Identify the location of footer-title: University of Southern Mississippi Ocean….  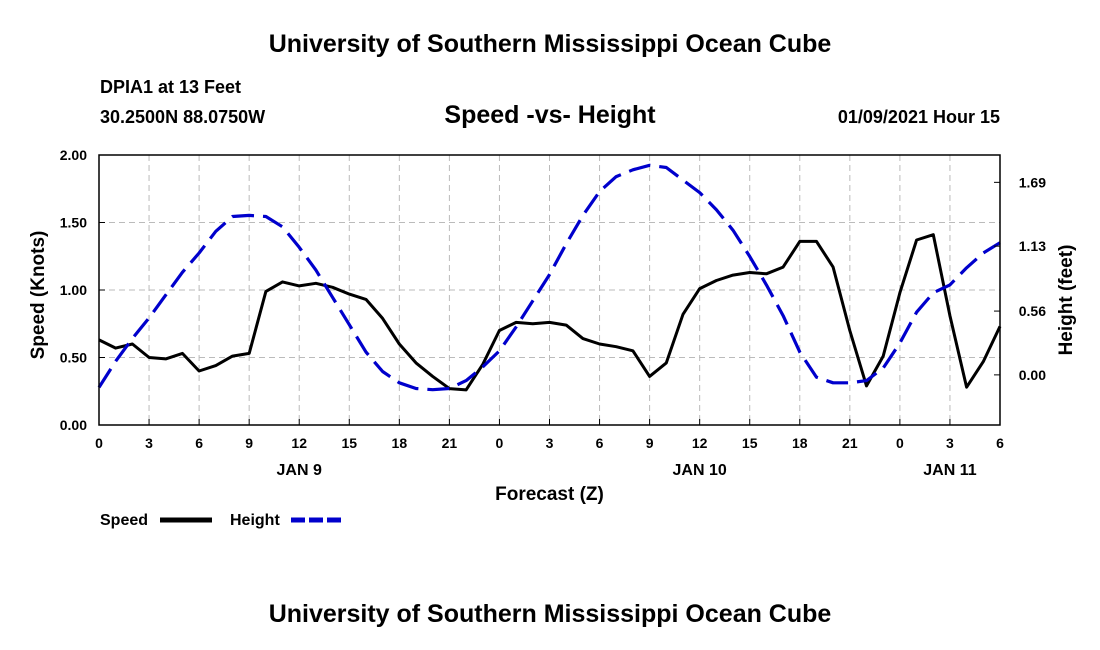
(550, 614).